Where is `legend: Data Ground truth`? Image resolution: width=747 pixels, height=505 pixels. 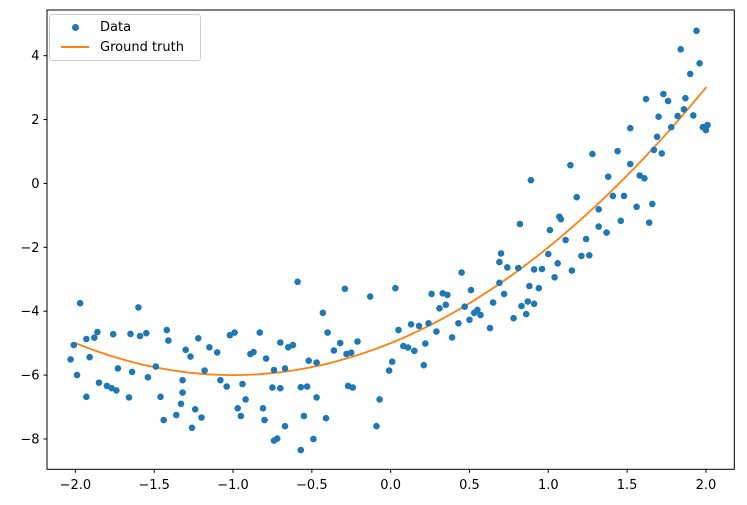 legend: Data Ground truth is located at coordinates (125, 37).